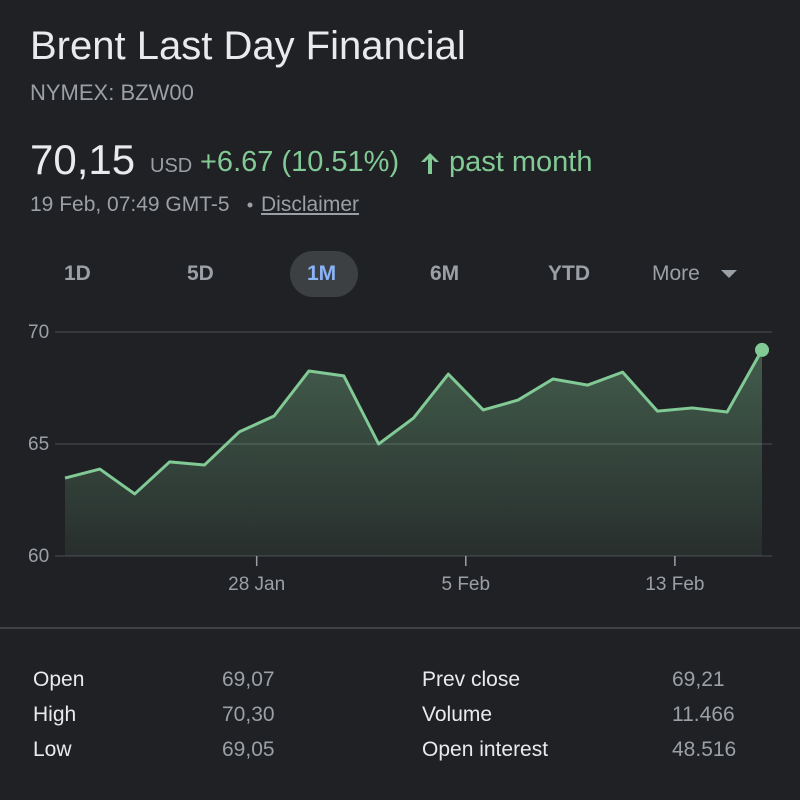 Image resolution: width=800 pixels, height=800 pixels. I want to click on separator-dot, so click(250, 205).